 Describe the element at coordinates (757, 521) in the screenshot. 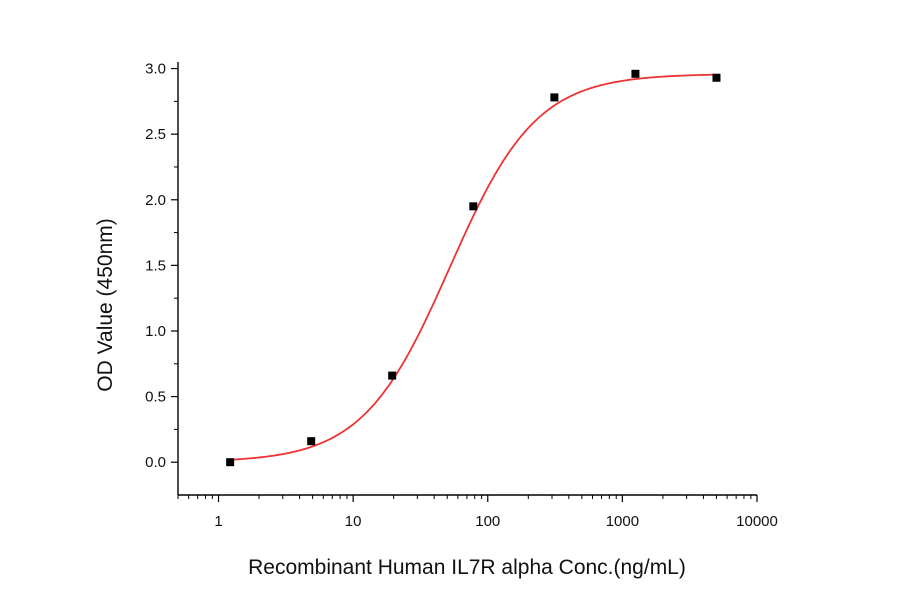

I see `x-tick-label: 10000` at that location.